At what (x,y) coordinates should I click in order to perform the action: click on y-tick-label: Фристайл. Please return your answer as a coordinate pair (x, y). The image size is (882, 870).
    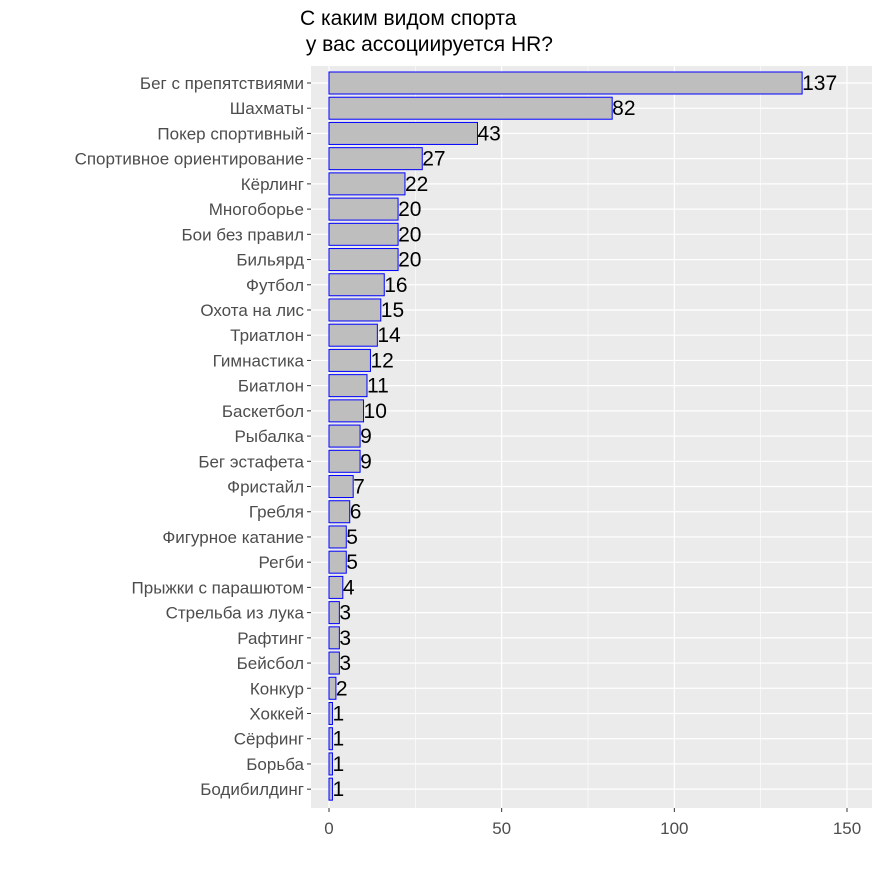
    Looking at the image, I should click on (265, 487).